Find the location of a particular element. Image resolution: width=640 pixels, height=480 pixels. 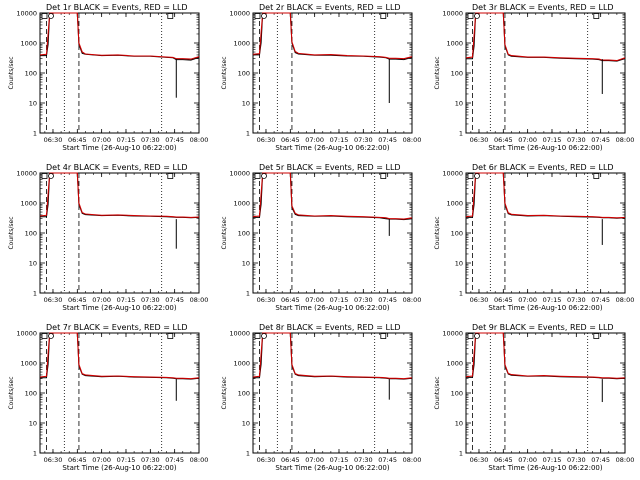

chart-title: Det 3r BLACK = Events, RED = LLD is located at coordinates (543, 7).